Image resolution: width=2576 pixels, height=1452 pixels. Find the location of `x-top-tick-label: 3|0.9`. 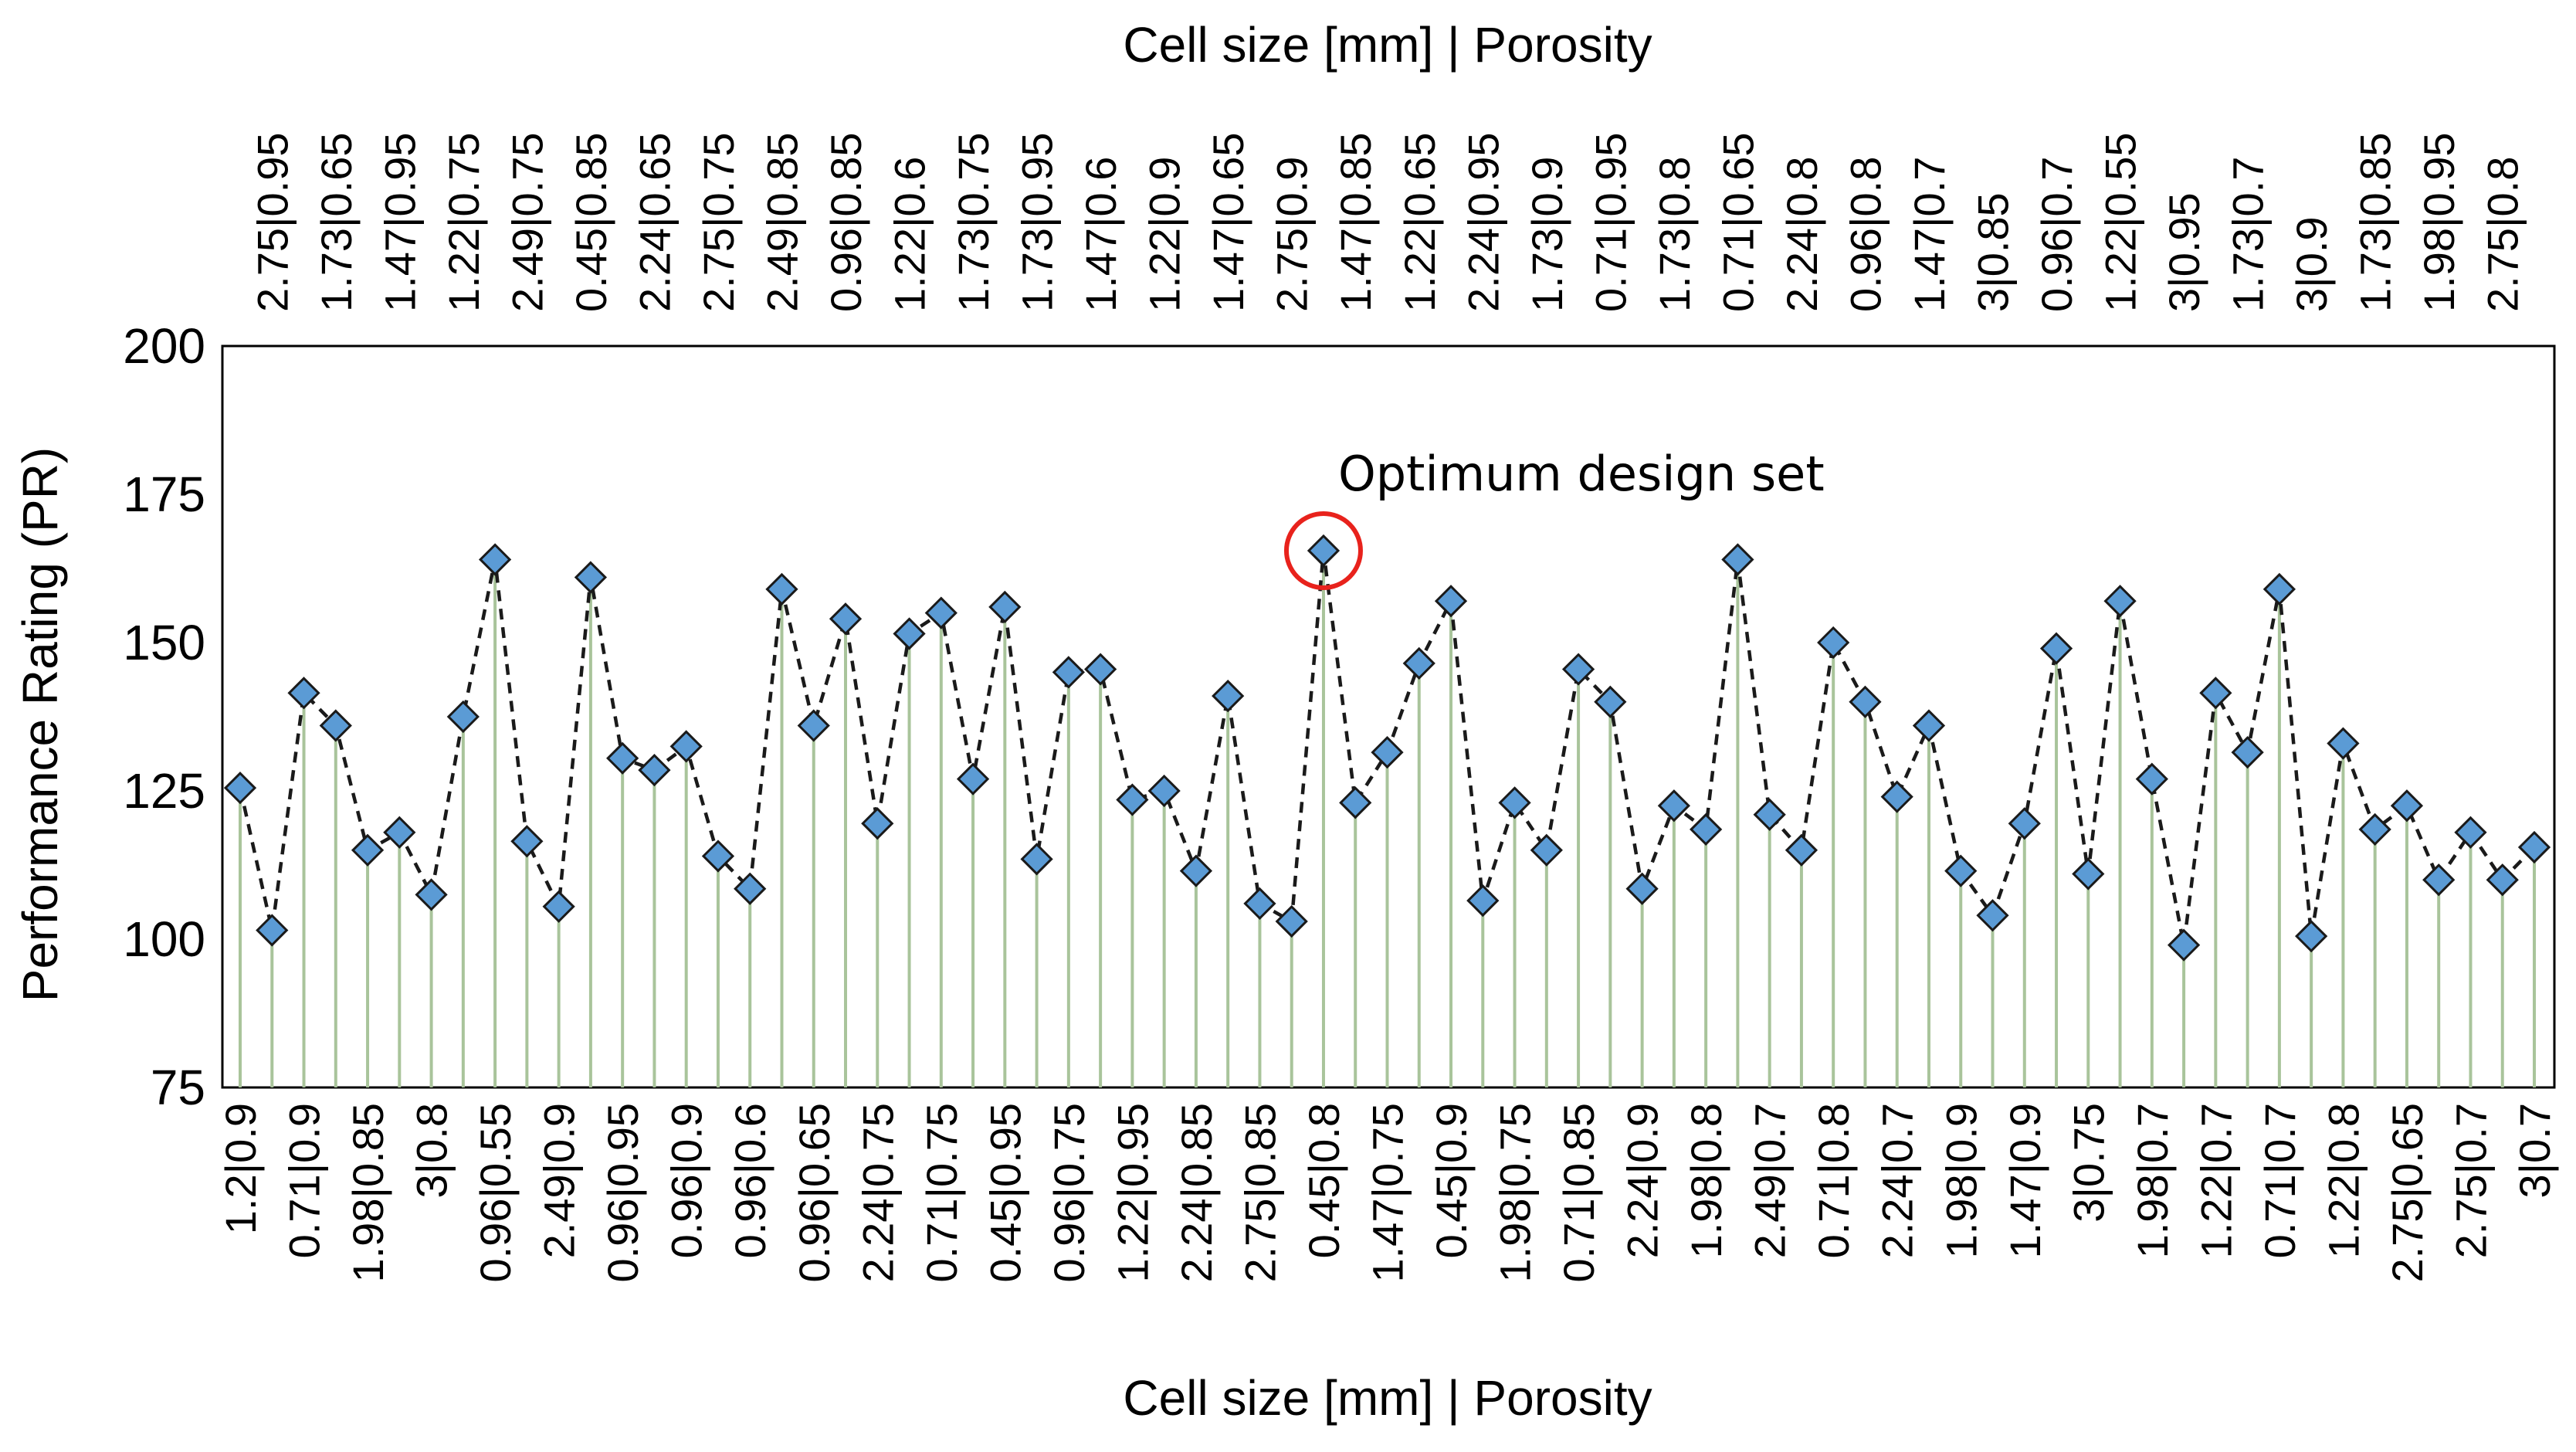

x-top-tick-label: 3|0.9 is located at coordinates (2311, 264).